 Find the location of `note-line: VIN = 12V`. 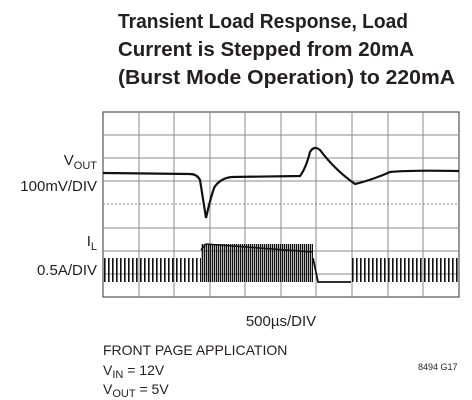

note-line: VIN = 12V is located at coordinates (134, 371).